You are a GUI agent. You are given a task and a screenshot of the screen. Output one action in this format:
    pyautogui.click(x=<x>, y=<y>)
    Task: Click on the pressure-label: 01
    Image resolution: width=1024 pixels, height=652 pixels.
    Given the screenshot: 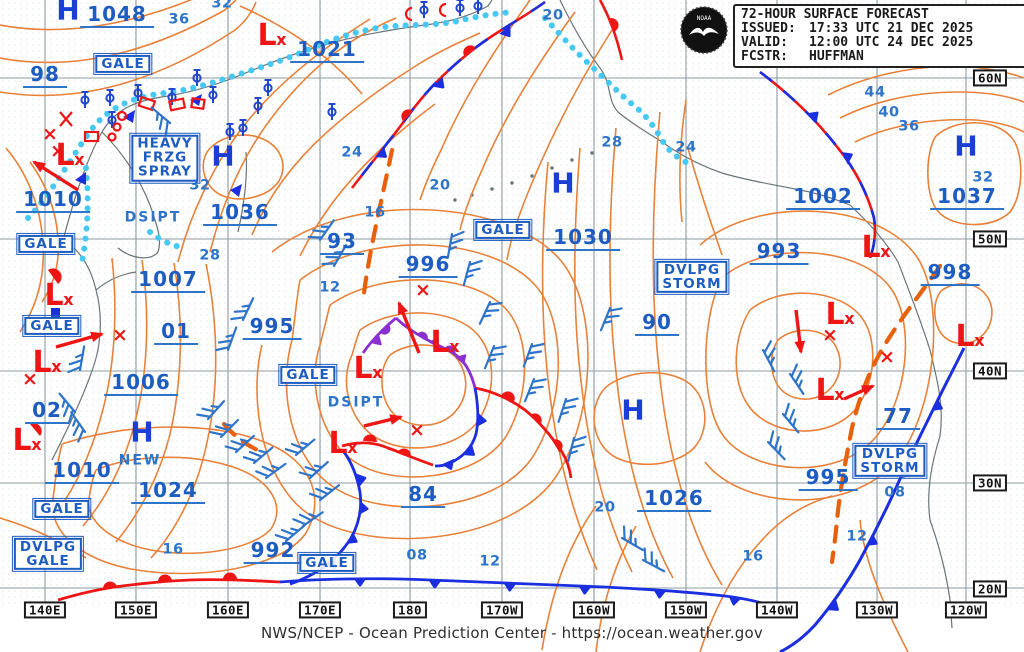 What is the action you would take?
    pyautogui.click(x=176, y=333)
    